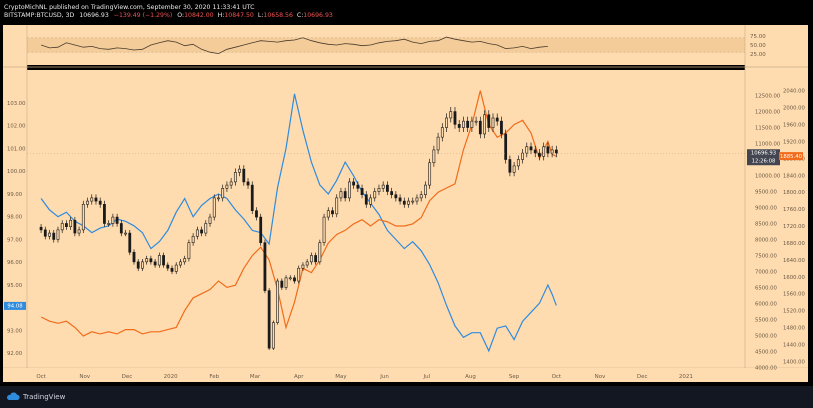 The width and height of the screenshot is (813, 408). What do you see at coordinates (794, 345) in the screenshot?
I see `outer-tick-label: 1440.00` at bounding box center [794, 345].